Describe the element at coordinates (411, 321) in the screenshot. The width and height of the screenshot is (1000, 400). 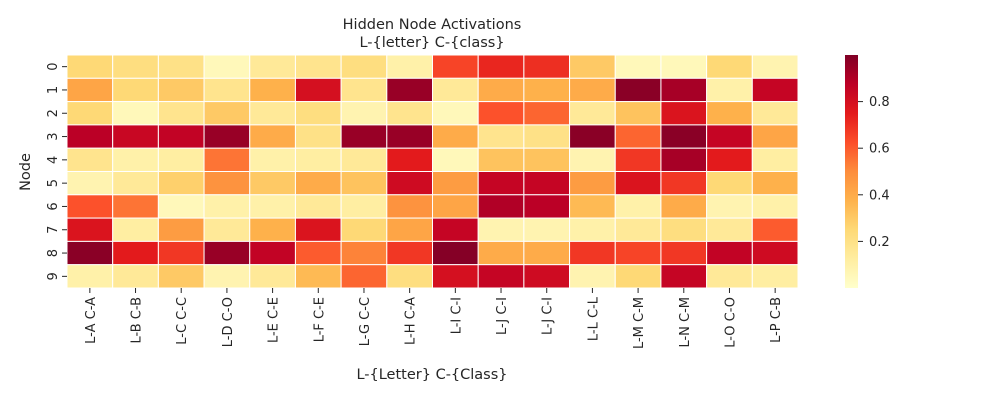
I see `x-tick-label: L-H C-A` at that location.